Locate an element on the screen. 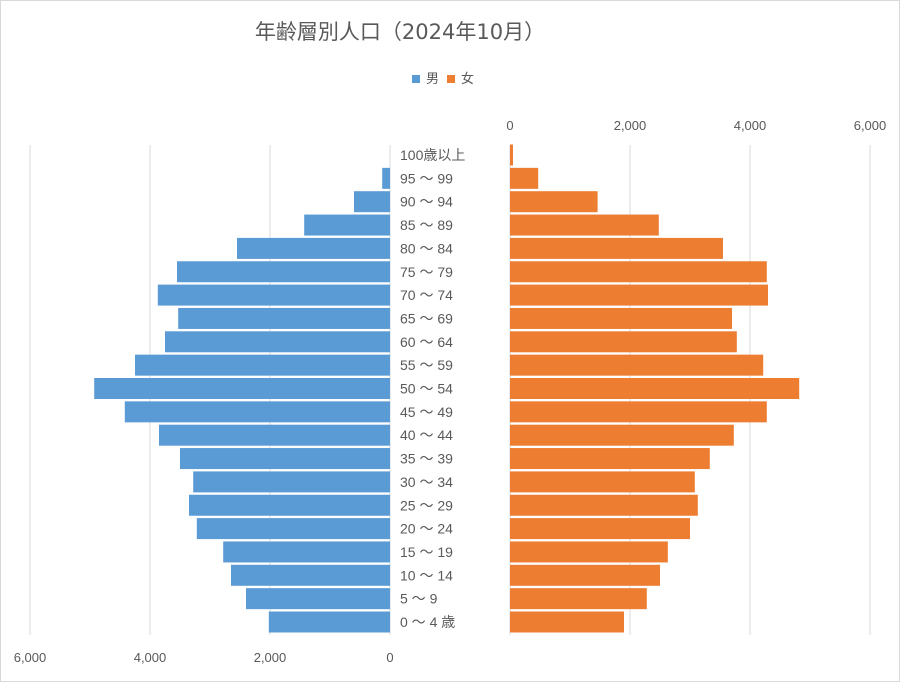  right-axis-tick-label: 2,000 is located at coordinates (630, 125).